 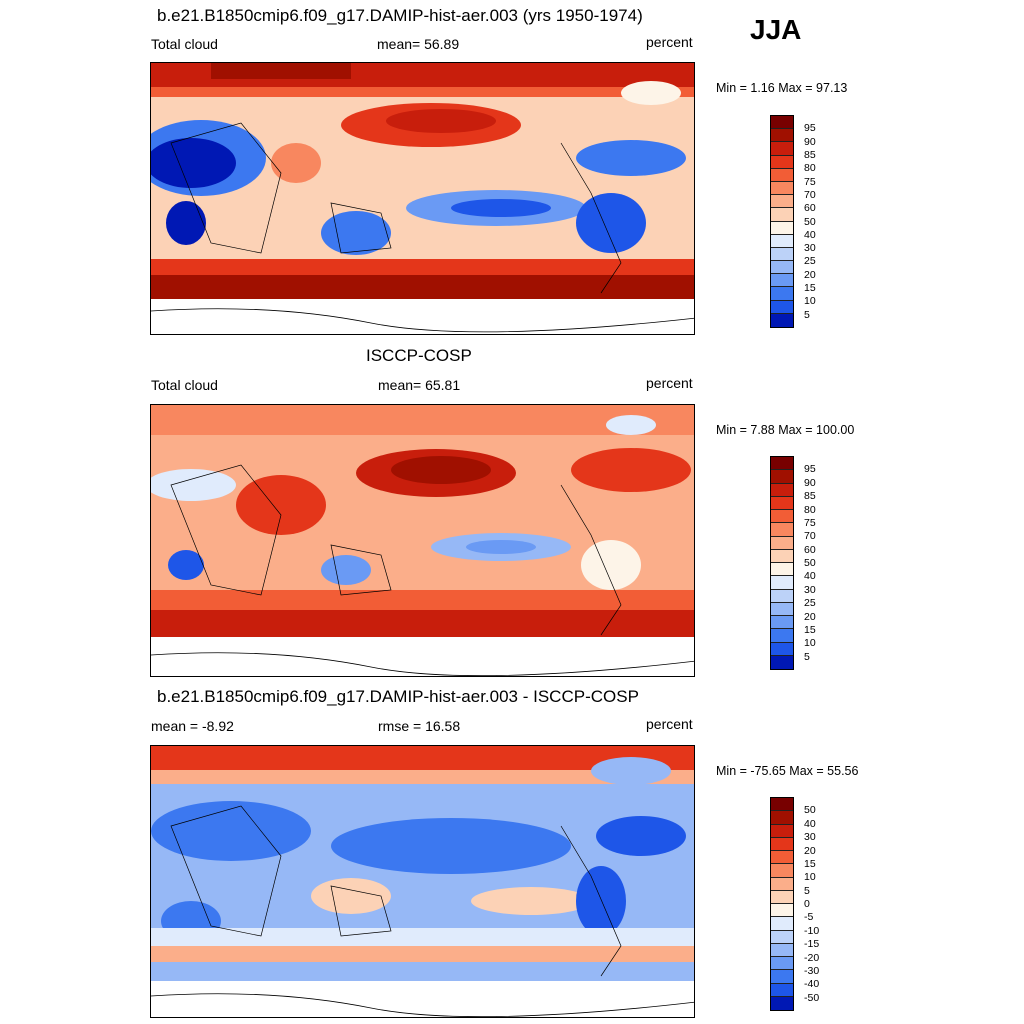 I want to click on panel-3-units-label: percent, so click(x=669, y=724).